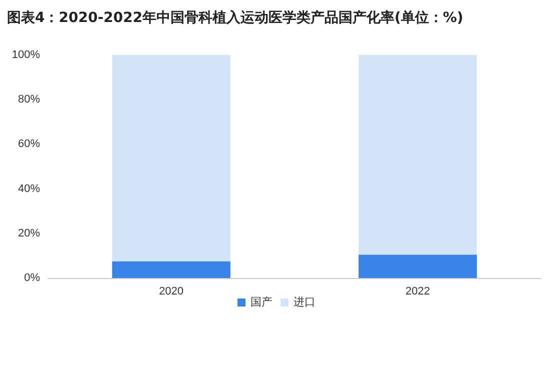 This screenshot has width=553, height=368. I want to click on y-tick-label: 80%, so click(29, 100).